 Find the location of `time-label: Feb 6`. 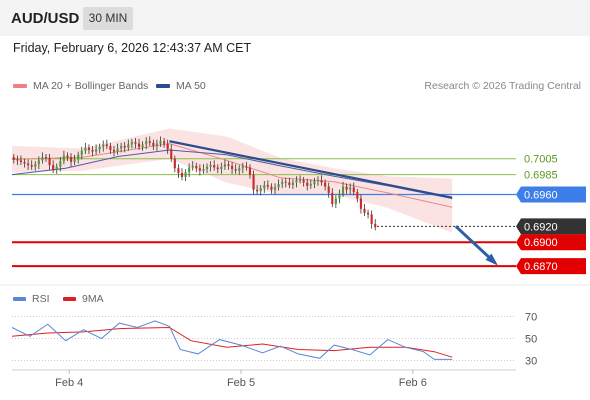

time-label: Feb 6 is located at coordinates (413, 383).